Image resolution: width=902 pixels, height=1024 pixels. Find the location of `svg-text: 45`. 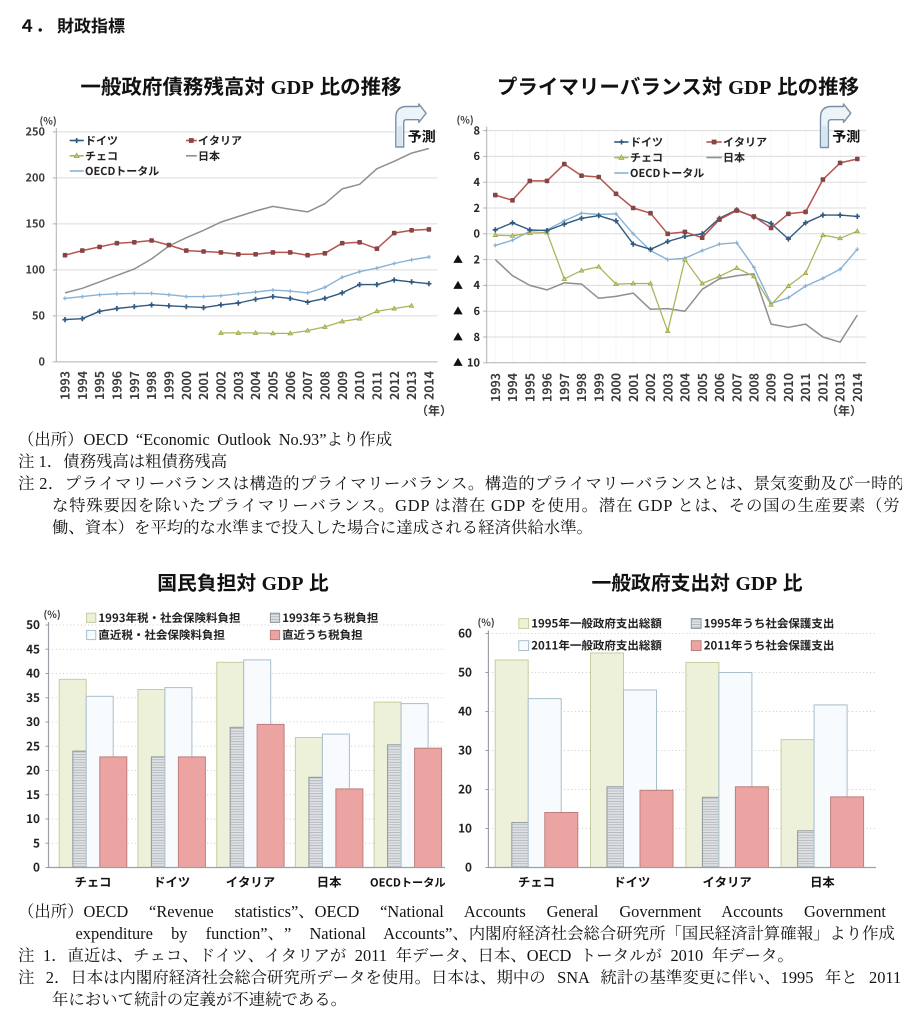

svg-text: 45 is located at coordinates (33, 648).